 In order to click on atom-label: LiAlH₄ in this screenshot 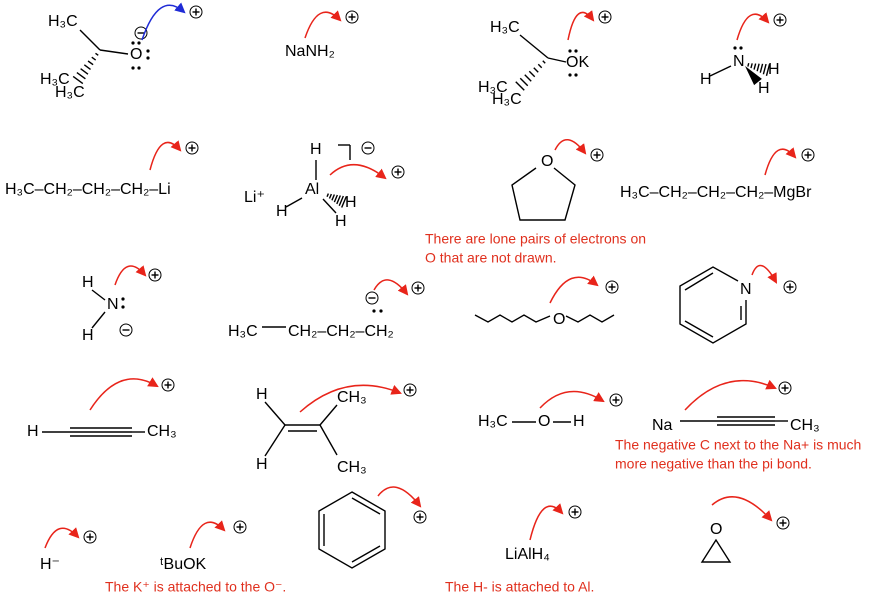, I will do `click(527, 554)`.